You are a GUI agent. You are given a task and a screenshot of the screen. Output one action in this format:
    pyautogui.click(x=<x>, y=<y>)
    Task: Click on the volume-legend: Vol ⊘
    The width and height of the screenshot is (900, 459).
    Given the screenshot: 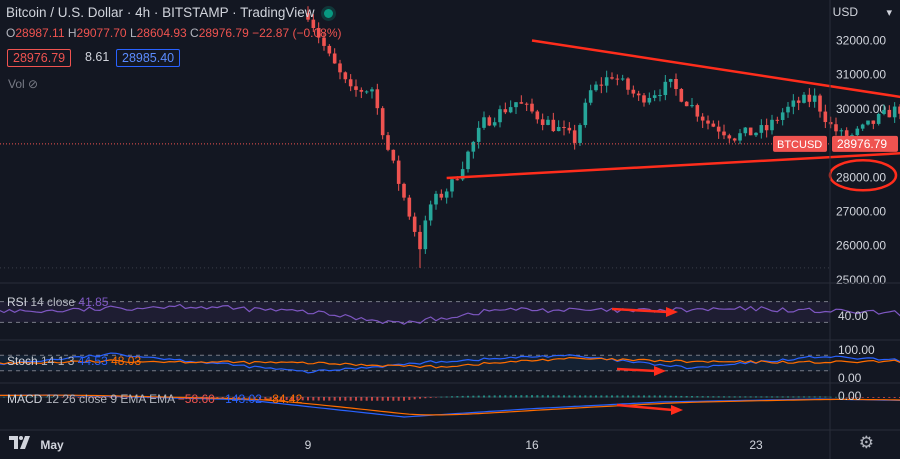 What is the action you would take?
    pyautogui.click(x=23, y=84)
    